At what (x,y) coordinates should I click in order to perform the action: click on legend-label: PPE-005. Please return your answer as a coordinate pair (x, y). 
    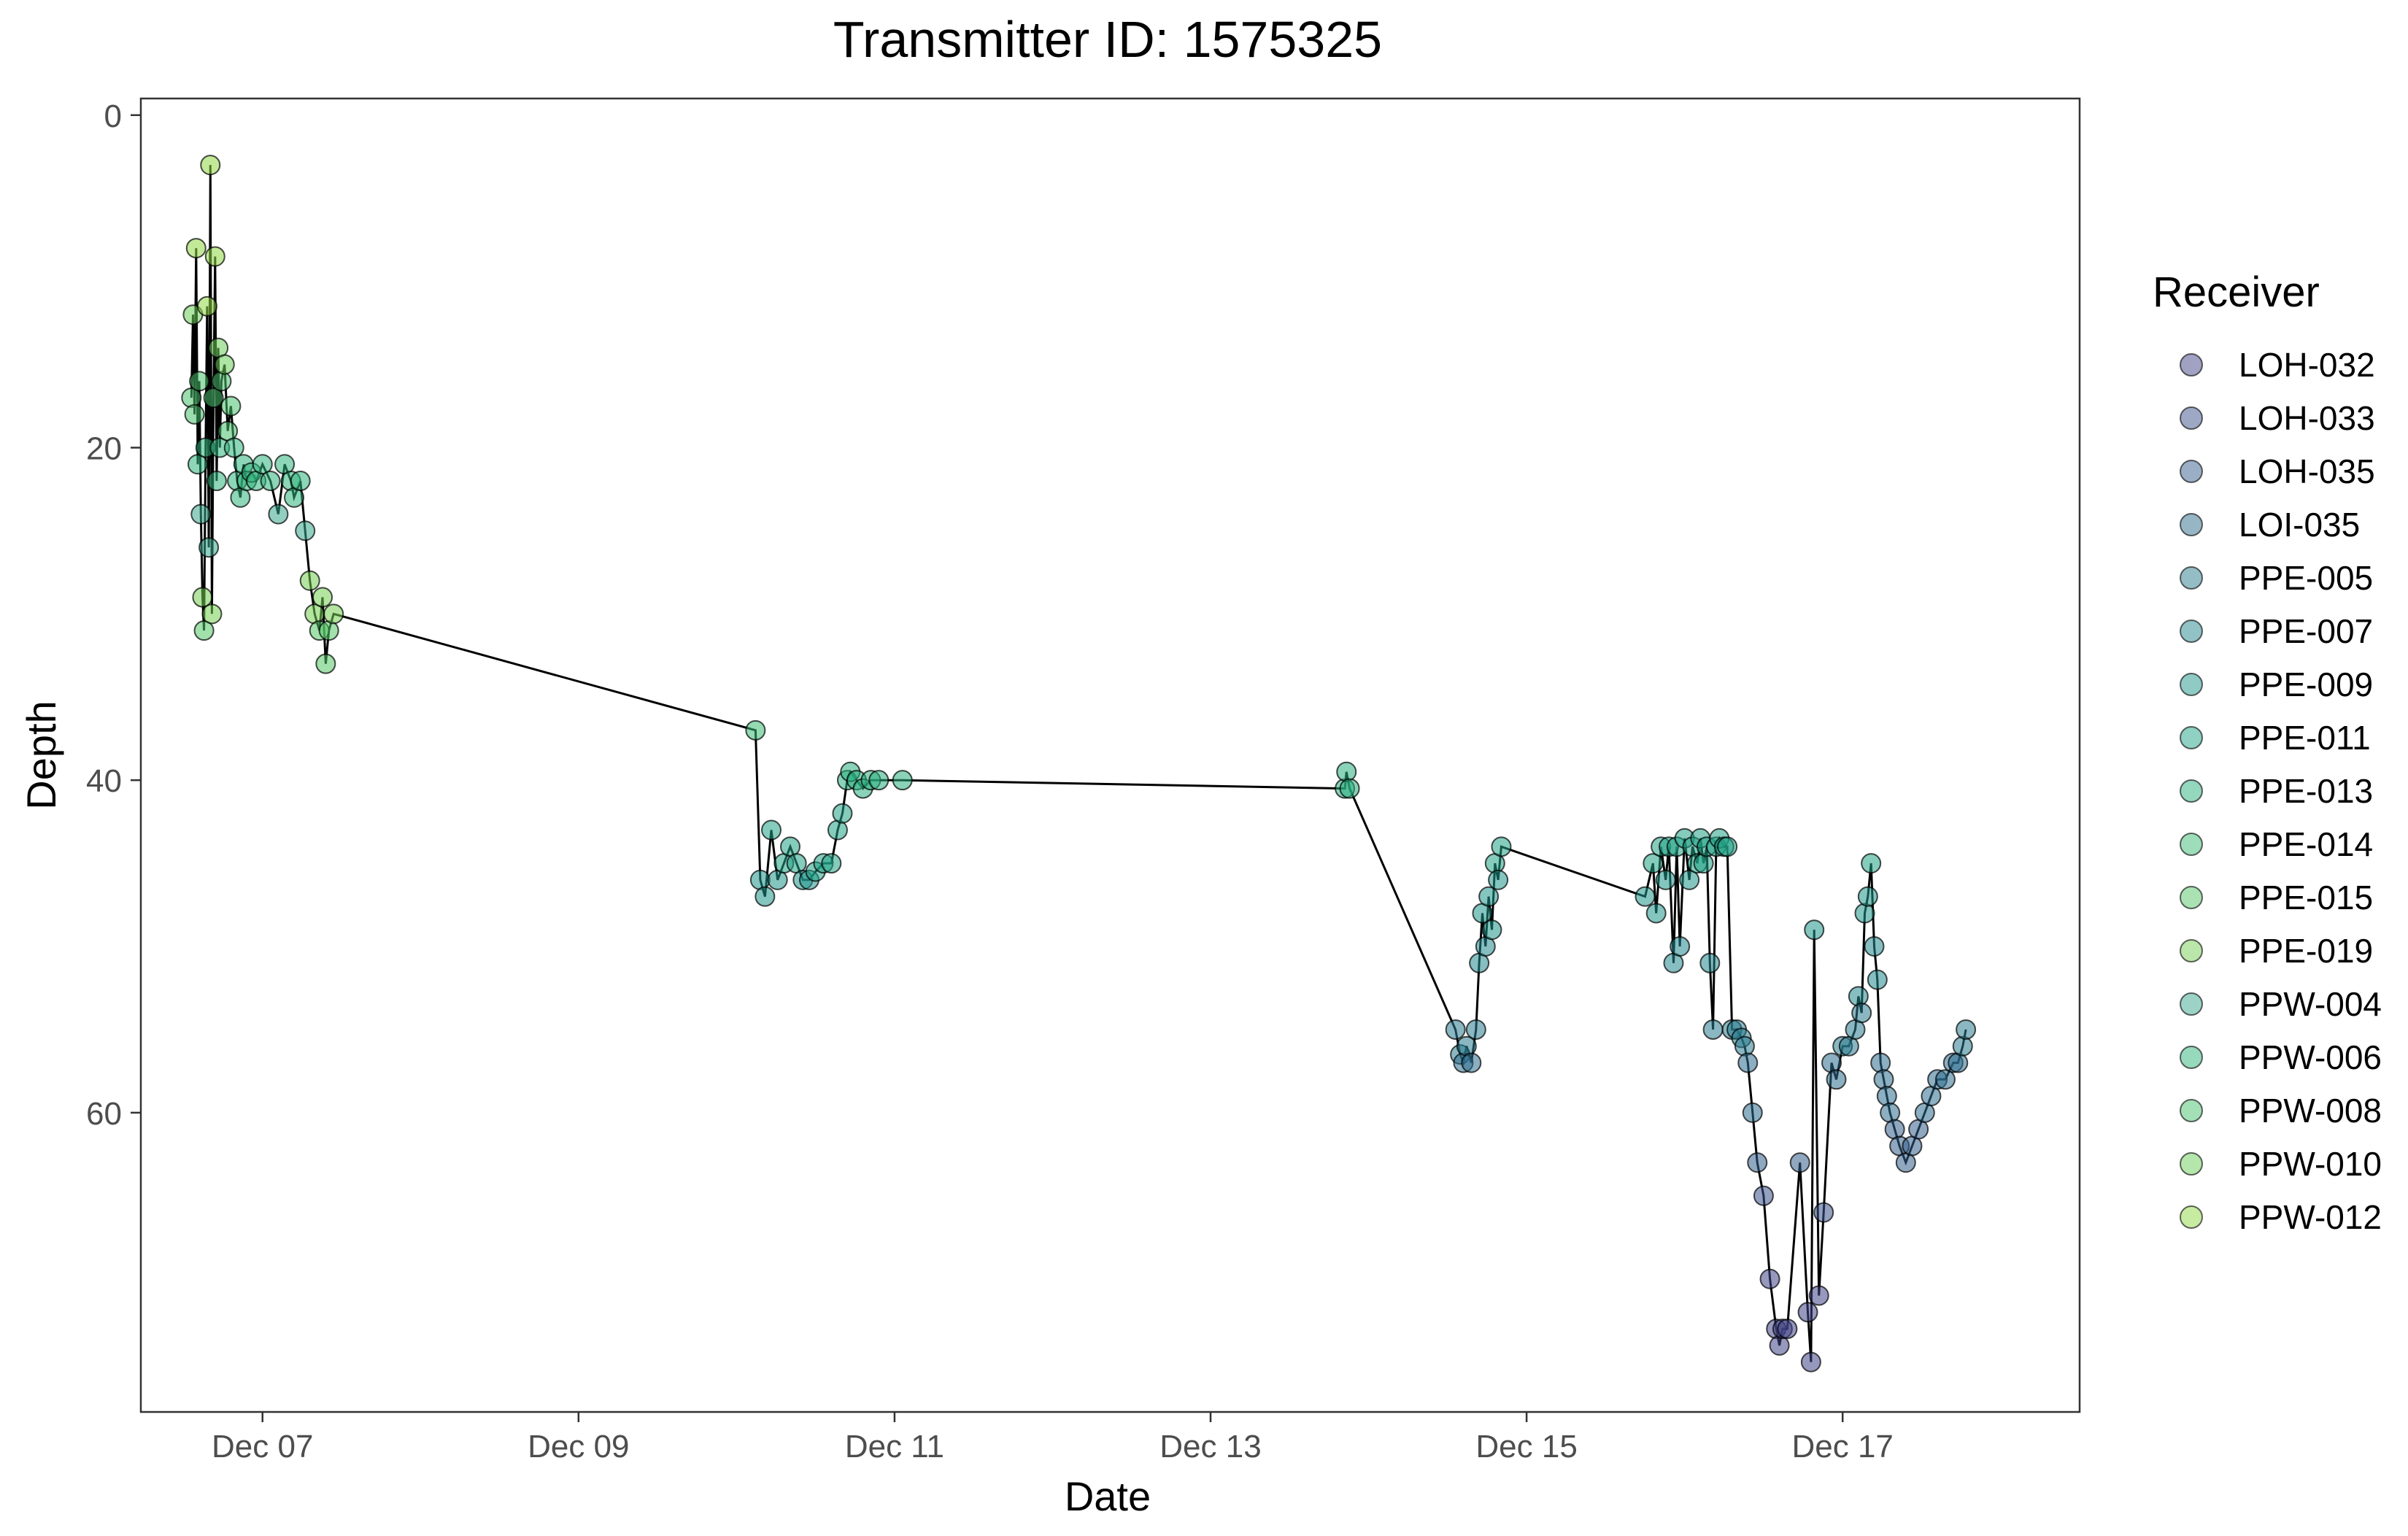
    Looking at the image, I should click on (2306, 578).